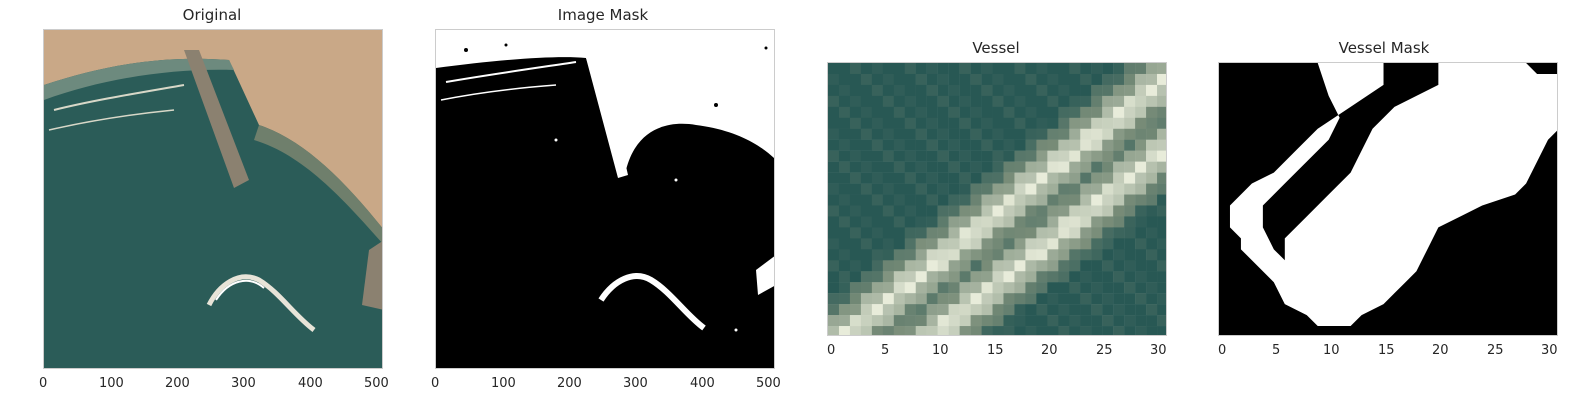 Image resolution: width=1588 pixels, height=407 pixels. What do you see at coordinates (996, 48) in the screenshot?
I see `panel-title-vessel: Vessel` at bounding box center [996, 48].